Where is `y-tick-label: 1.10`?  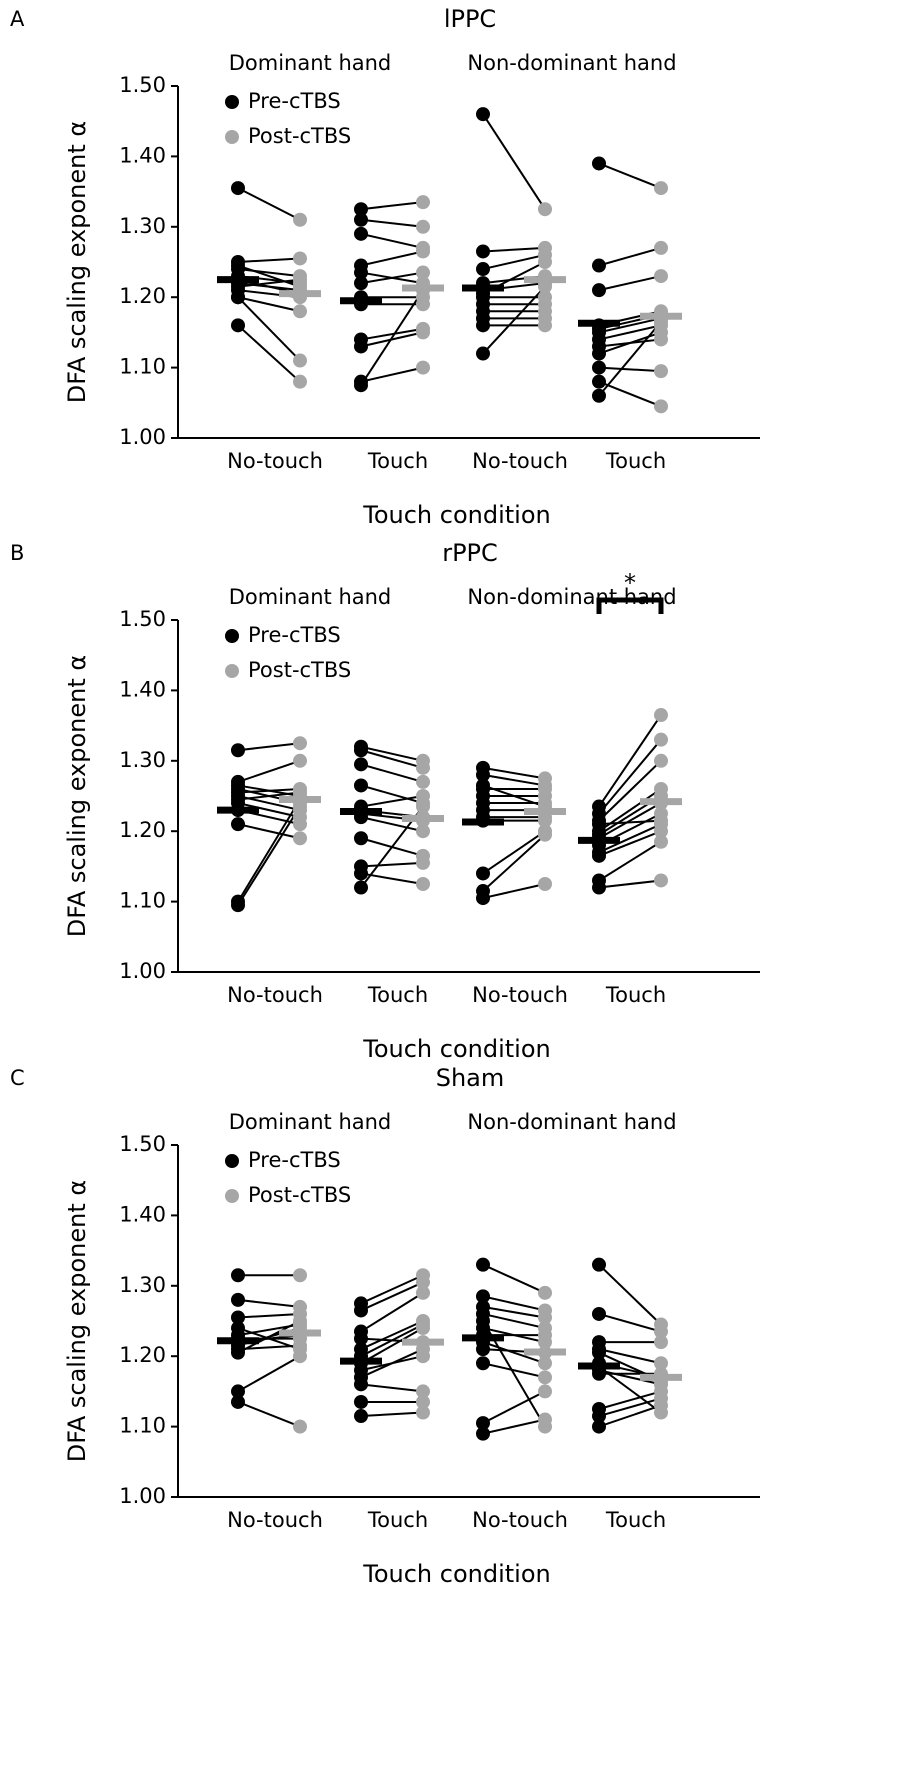
y-tick-label: 1.10 is located at coordinates (142, 367).